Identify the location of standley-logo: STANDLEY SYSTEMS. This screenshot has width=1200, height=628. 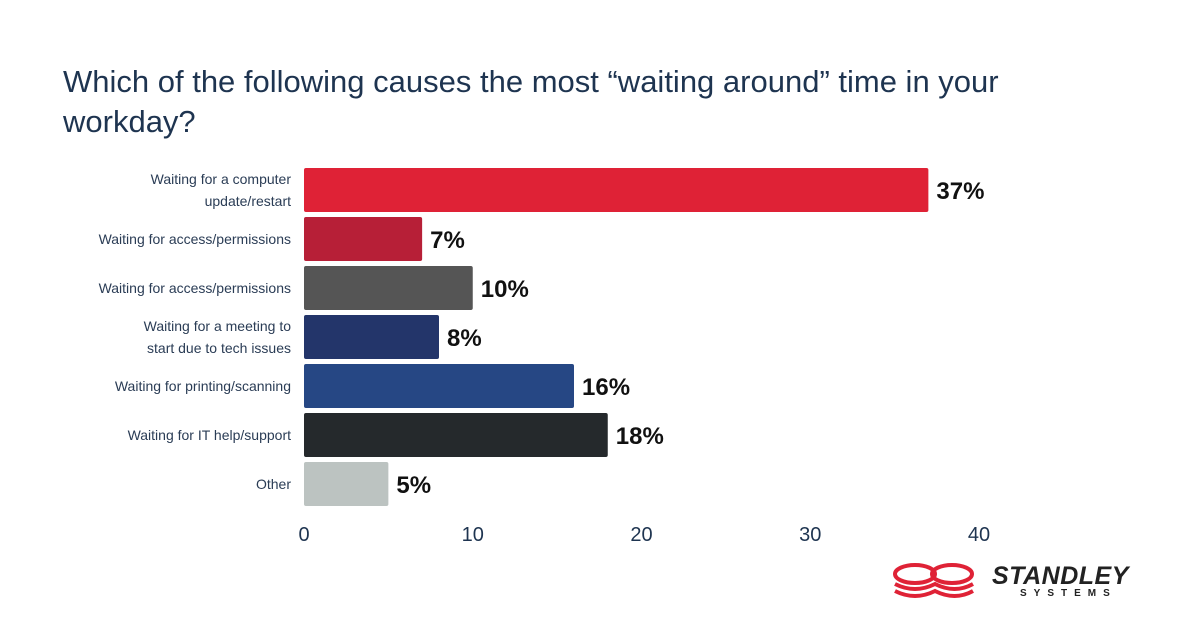
(1030, 582).